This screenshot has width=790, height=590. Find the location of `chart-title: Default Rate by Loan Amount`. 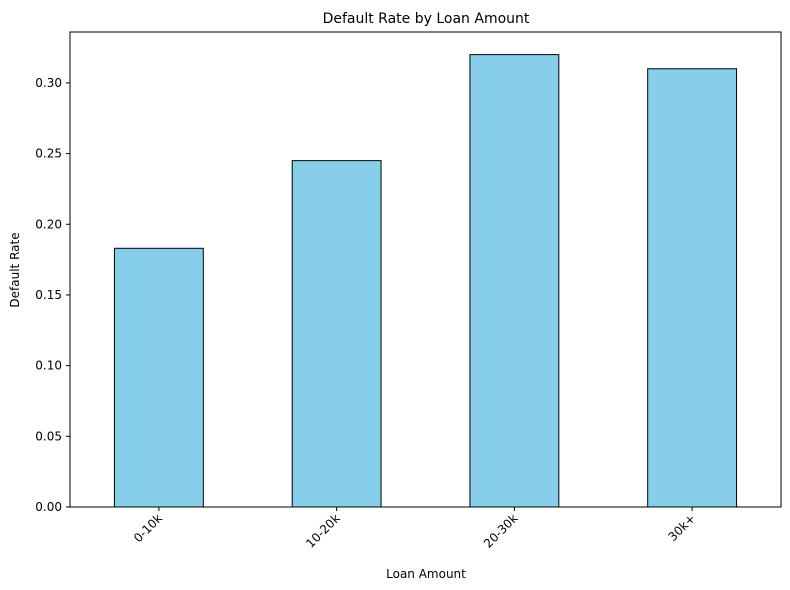

chart-title: Default Rate by Loan Amount is located at coordinates (426, 19).